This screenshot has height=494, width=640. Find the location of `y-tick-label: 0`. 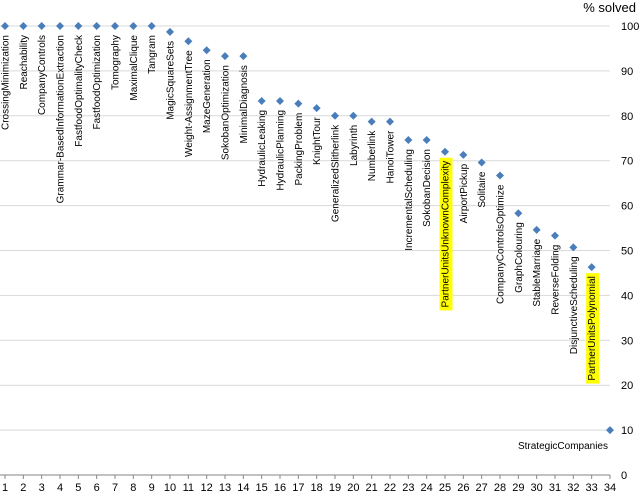

y-tick-label: 0 is located at coordinates (624, 476).